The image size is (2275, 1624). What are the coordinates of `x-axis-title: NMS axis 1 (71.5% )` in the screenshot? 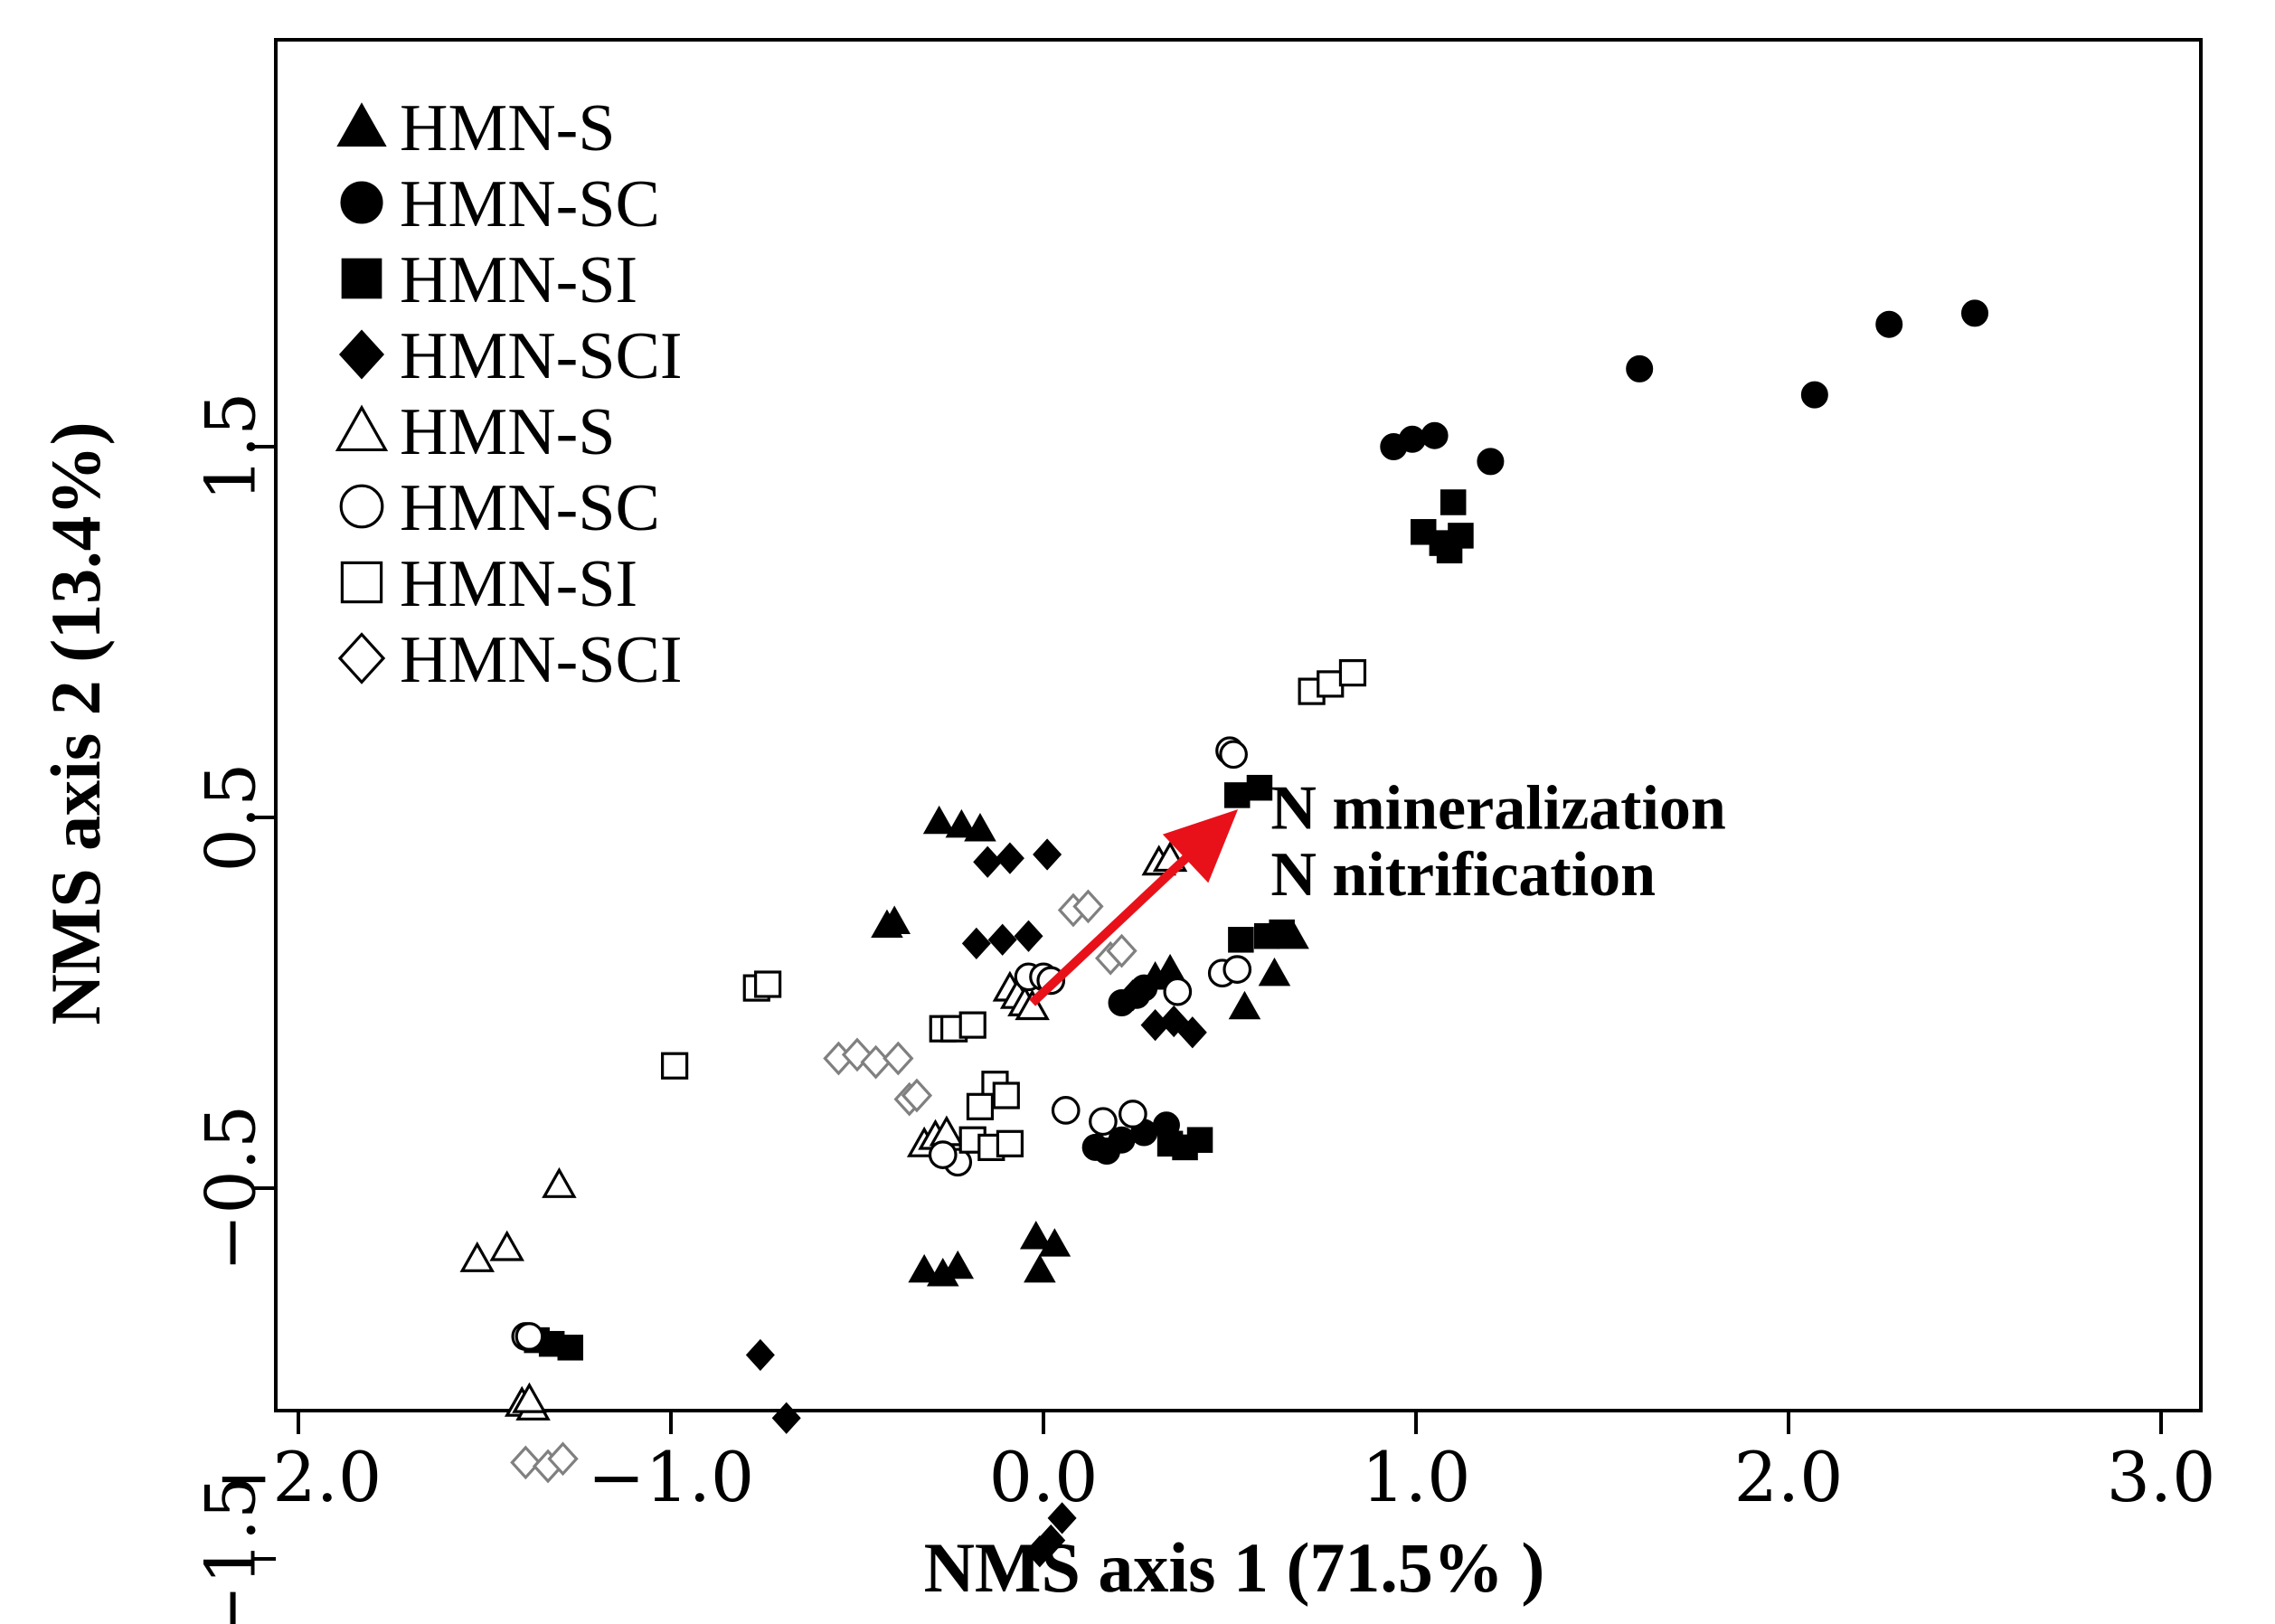 It's located at (1234, 1567).